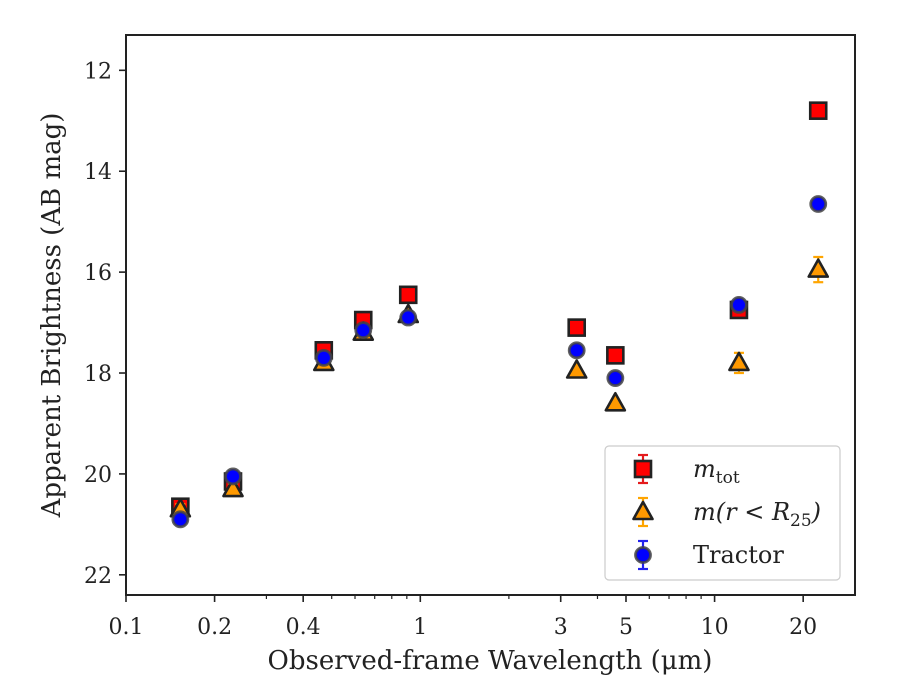  I want to click on y-axis-ticks: 12 14 16 18 20 22, so click(105, 324).